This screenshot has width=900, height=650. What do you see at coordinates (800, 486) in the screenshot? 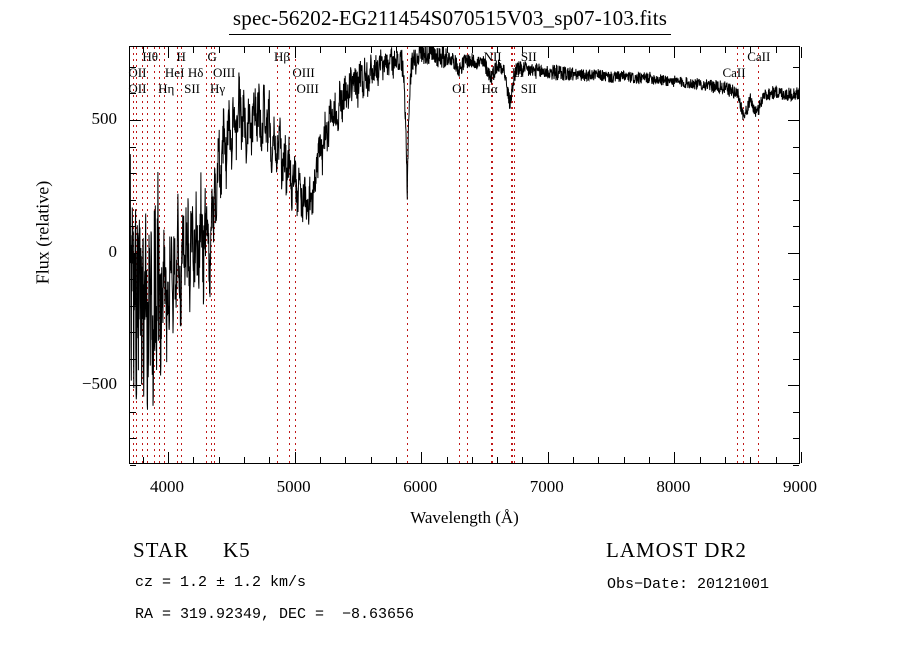
I see `x-tick-label-9000: 9000` at bounding box center [800, 486].